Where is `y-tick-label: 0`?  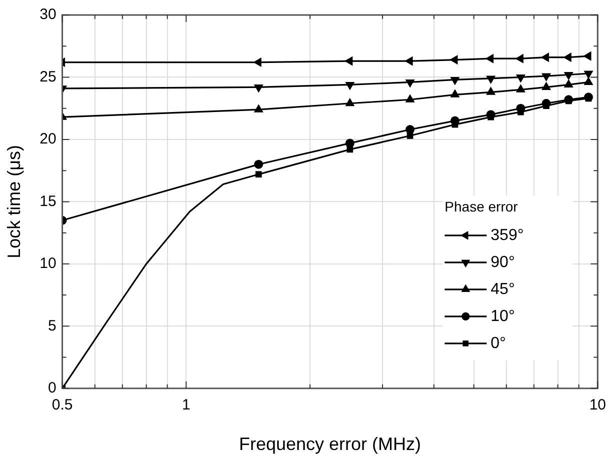 y-tick-label: 0 is located at coordinates (52, 388).